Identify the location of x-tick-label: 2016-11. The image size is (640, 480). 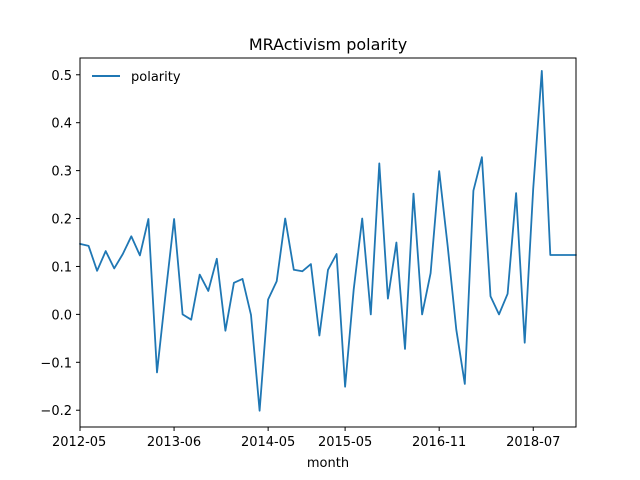
(439, 442).